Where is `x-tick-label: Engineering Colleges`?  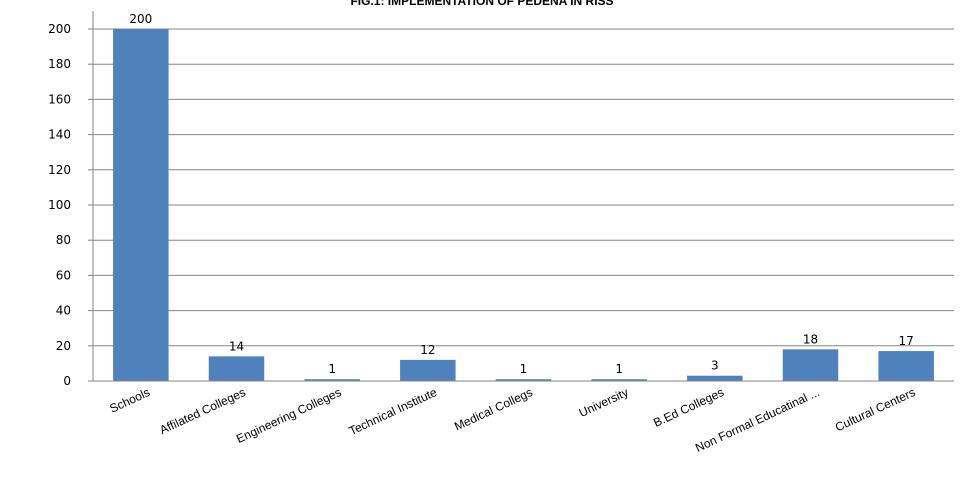 x-tick-label: Engineering Colleges is located at coordinates (288, 415).